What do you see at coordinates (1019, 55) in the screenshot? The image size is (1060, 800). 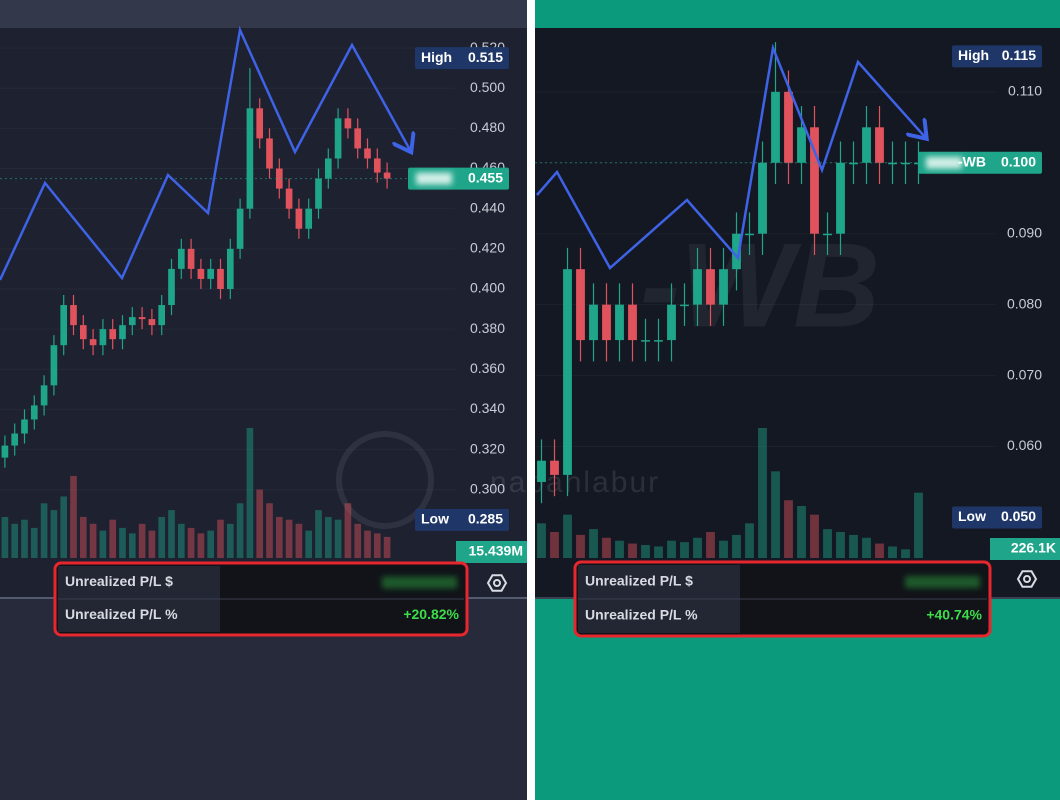 I see `price-tag-value: 0.115` at bounding box center [1019, 55].